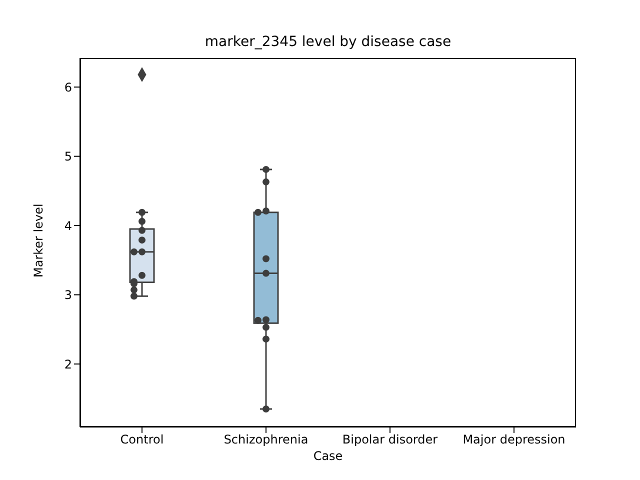  I want to click on y-tick-label: 6, so click(68, 87).